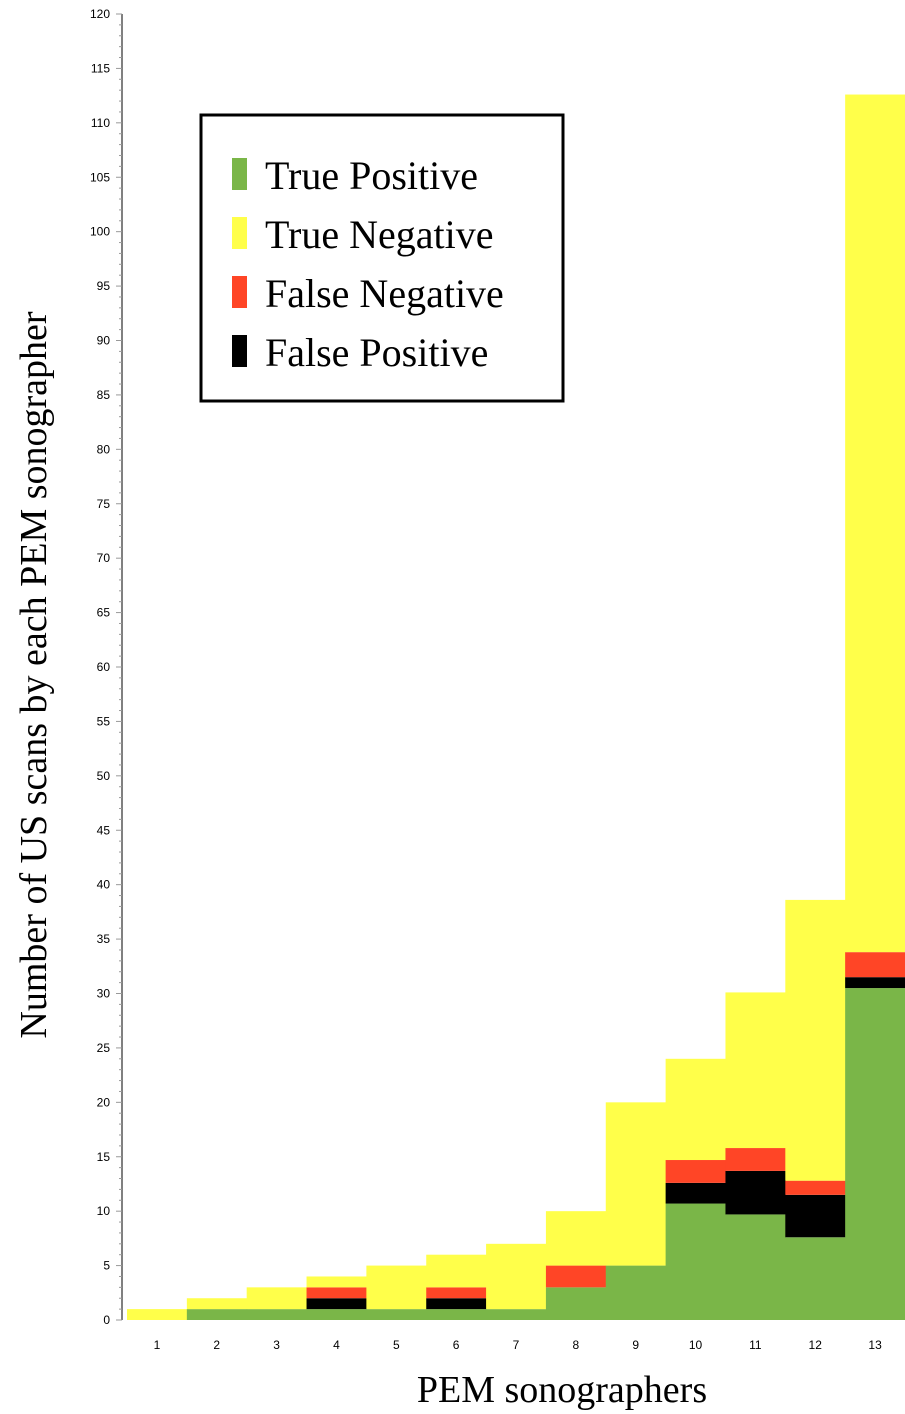  Describe the element at coordinates (157, 1345) in the screenshot. I see `x-tick-label: 1` at that location.